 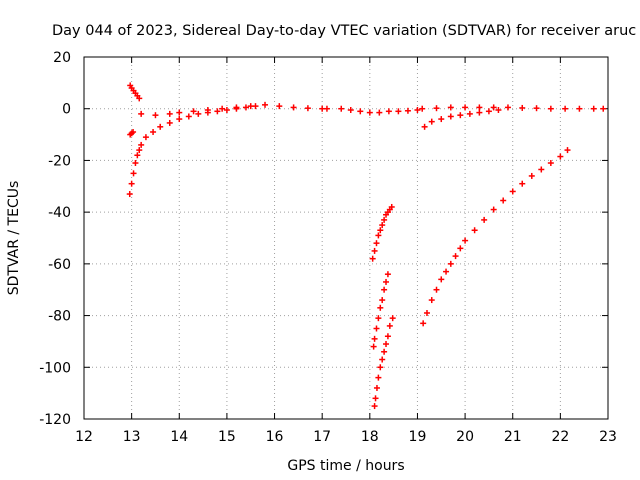 What do you see at coordinates (59, 265) in the screenshot?
I see `y-tick-label: -60` at bounding box center [59, 265].